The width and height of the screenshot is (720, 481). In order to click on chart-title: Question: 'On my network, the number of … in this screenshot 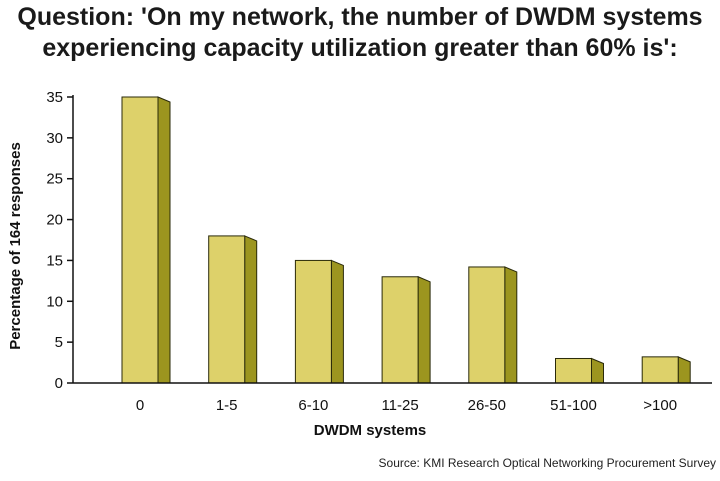, I will do `click(360, 33)`.